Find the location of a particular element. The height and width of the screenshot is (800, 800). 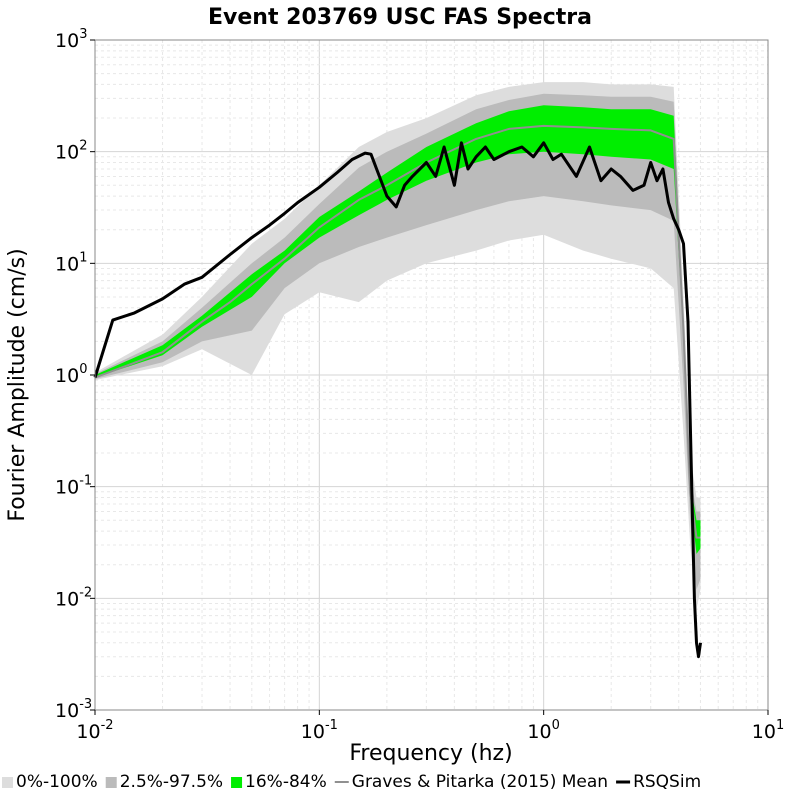

legend-item: 16%-84% is located at coordinates (279, 782).